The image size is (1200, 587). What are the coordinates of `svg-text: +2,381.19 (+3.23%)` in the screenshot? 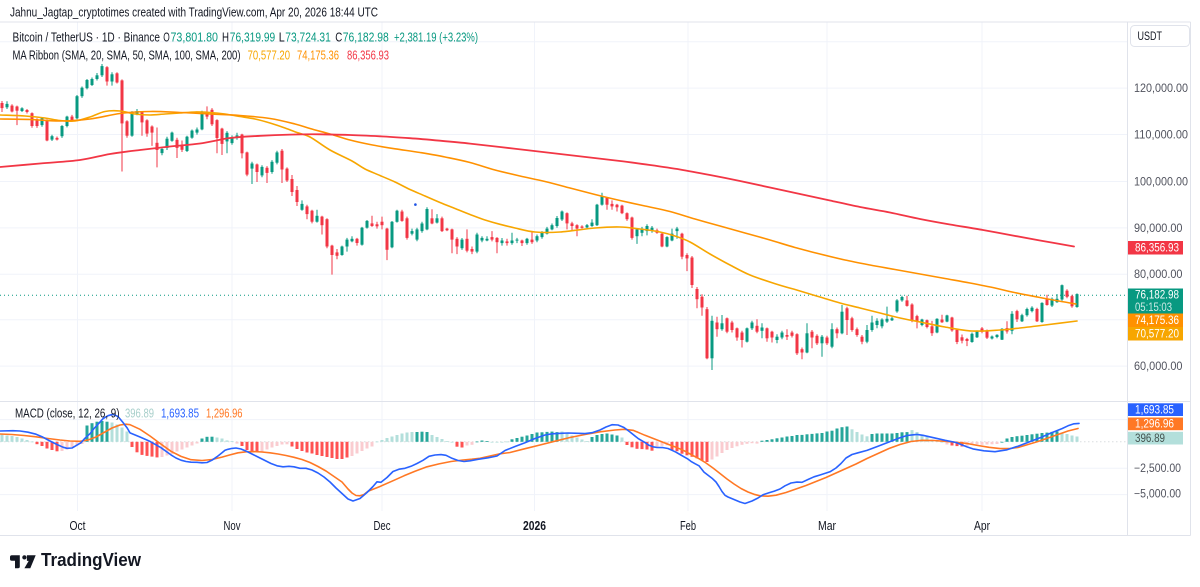 It's located at (436, 37).